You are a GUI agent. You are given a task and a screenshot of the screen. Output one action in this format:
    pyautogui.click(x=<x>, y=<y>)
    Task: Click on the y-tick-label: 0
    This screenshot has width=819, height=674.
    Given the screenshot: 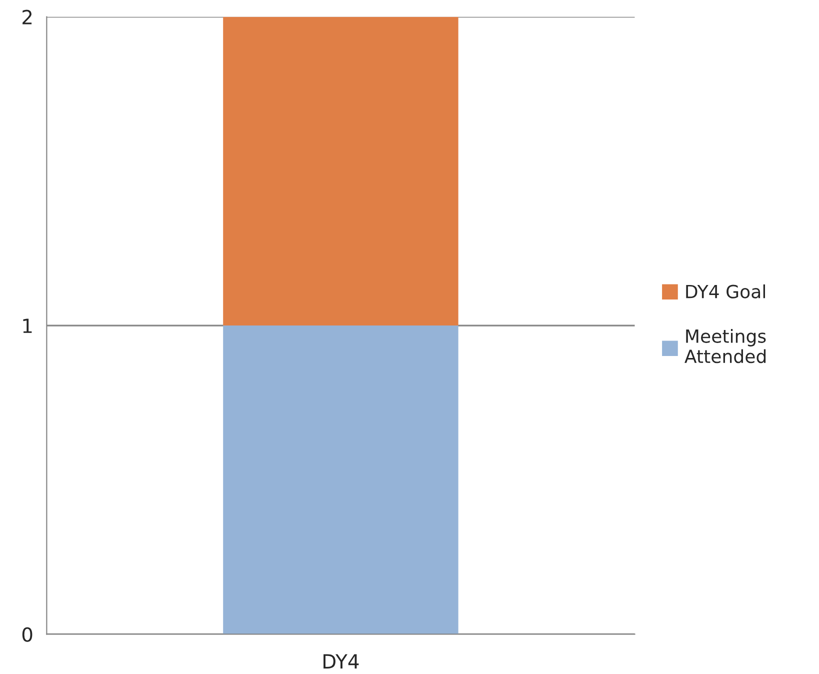 What is the action you would take?
    pyautogui.click(x=27, y=634)
    